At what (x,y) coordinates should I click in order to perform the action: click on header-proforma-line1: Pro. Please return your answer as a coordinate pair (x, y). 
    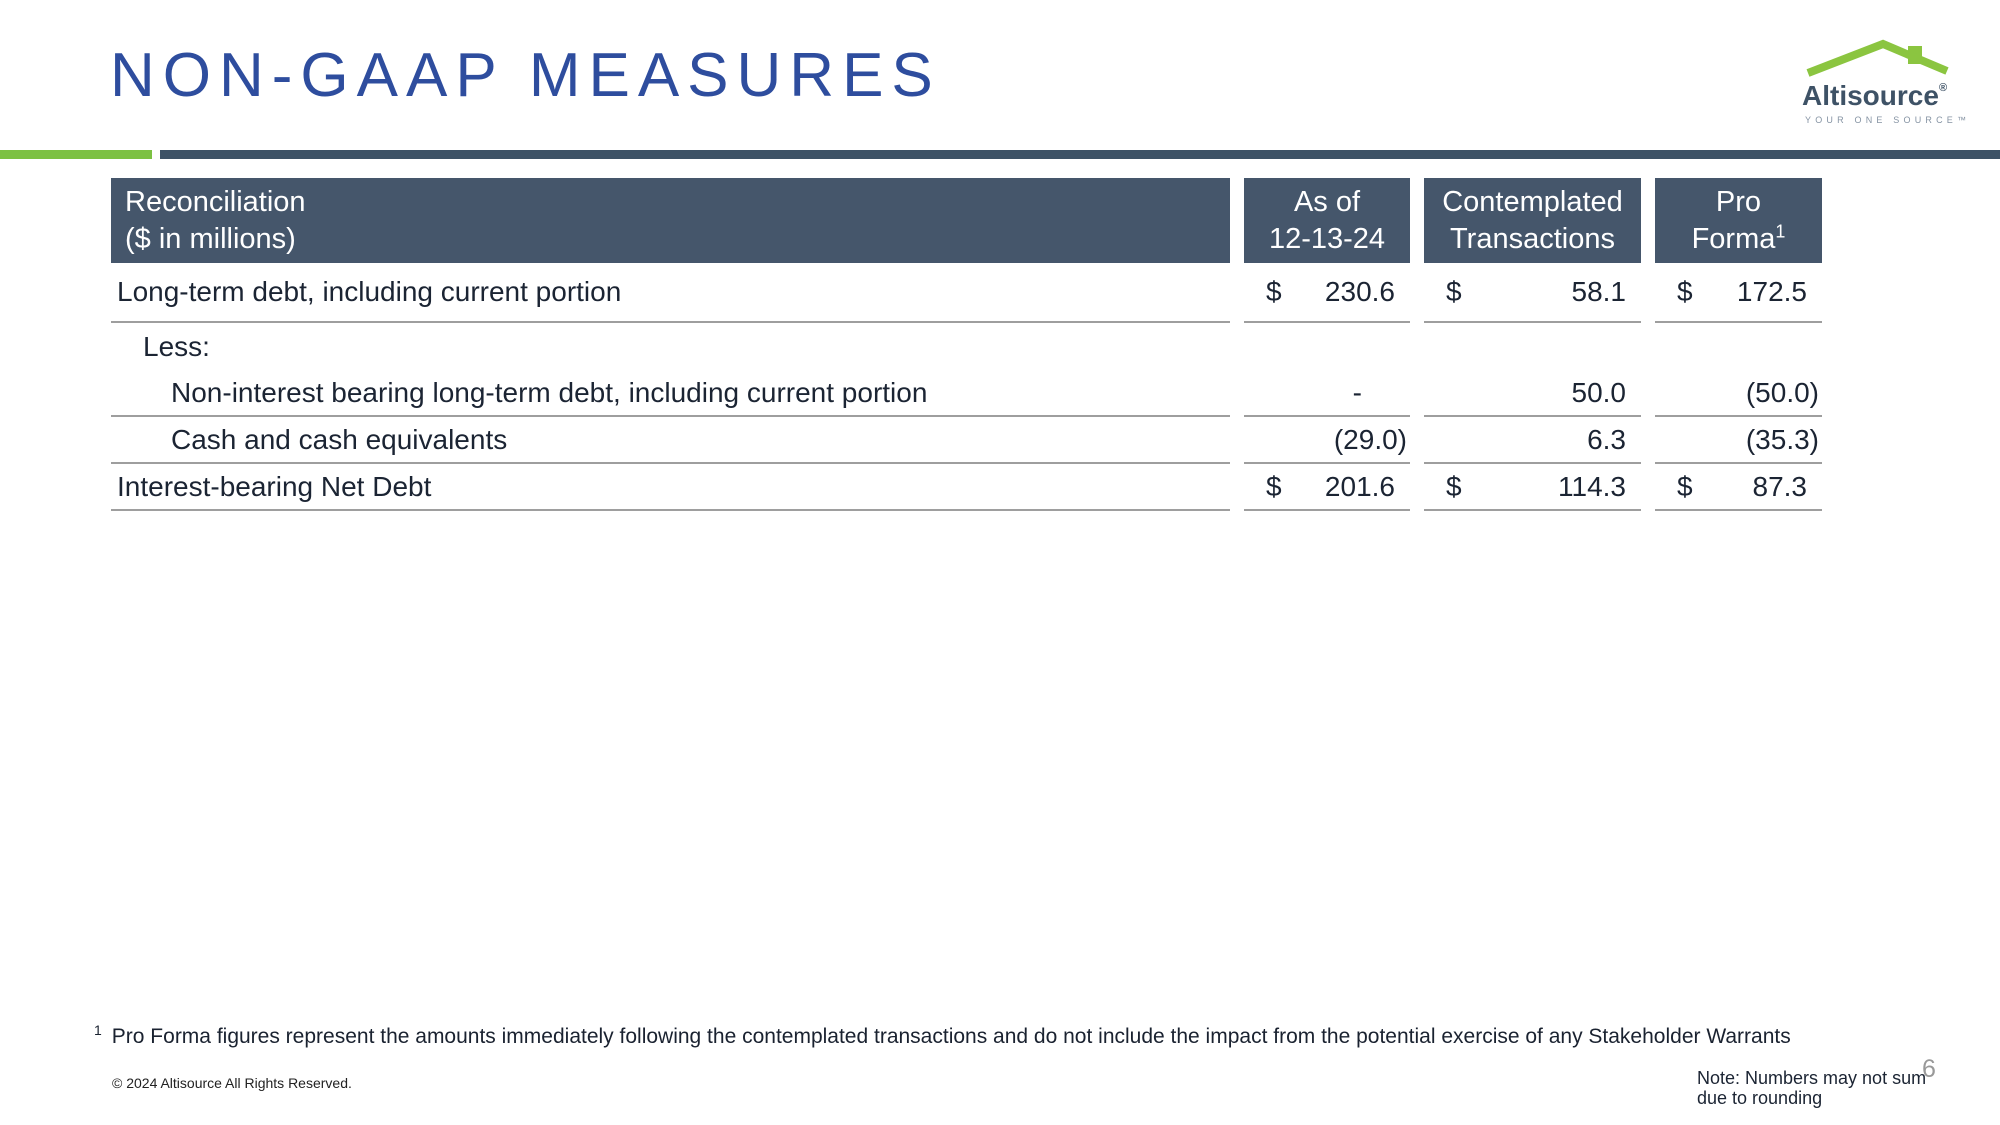
    Looking at the image, I should click on (1738, 201).